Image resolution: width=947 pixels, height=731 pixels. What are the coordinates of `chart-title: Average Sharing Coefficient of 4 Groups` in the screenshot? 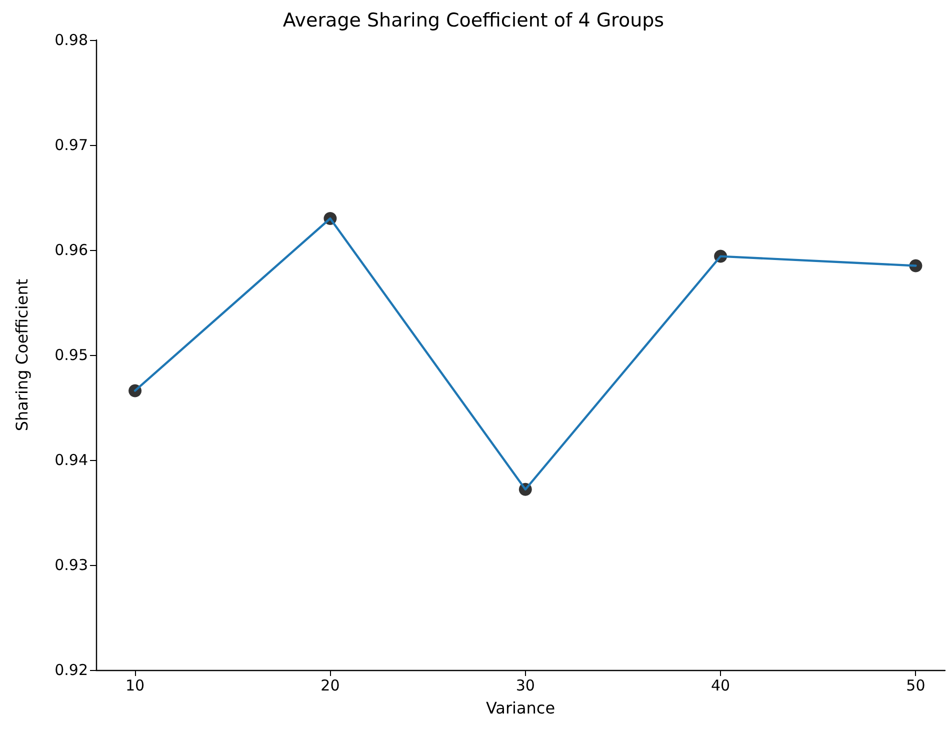 It's located at (473, 21).